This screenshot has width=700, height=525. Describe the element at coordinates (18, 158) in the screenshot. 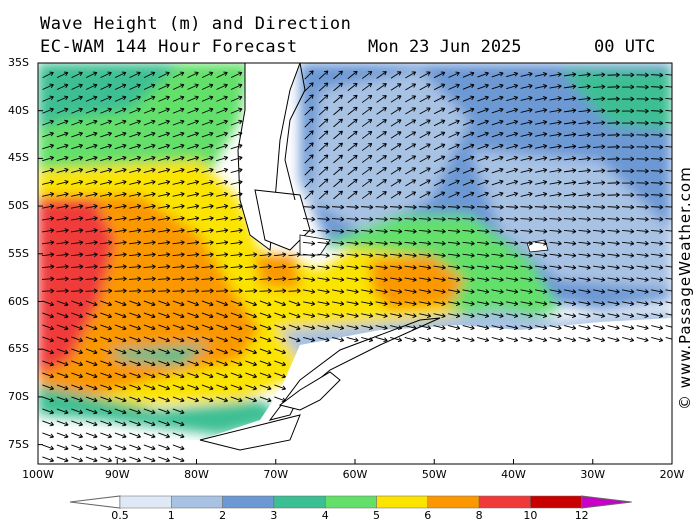

I see `latitude-label: 45S` at that location.